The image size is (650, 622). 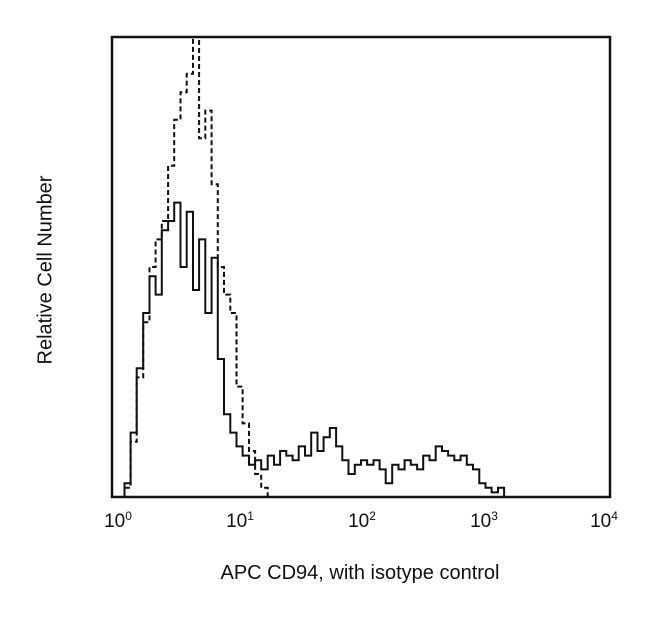 I want to click on x-tick-label: 10¹, so click(x=240, y=520).